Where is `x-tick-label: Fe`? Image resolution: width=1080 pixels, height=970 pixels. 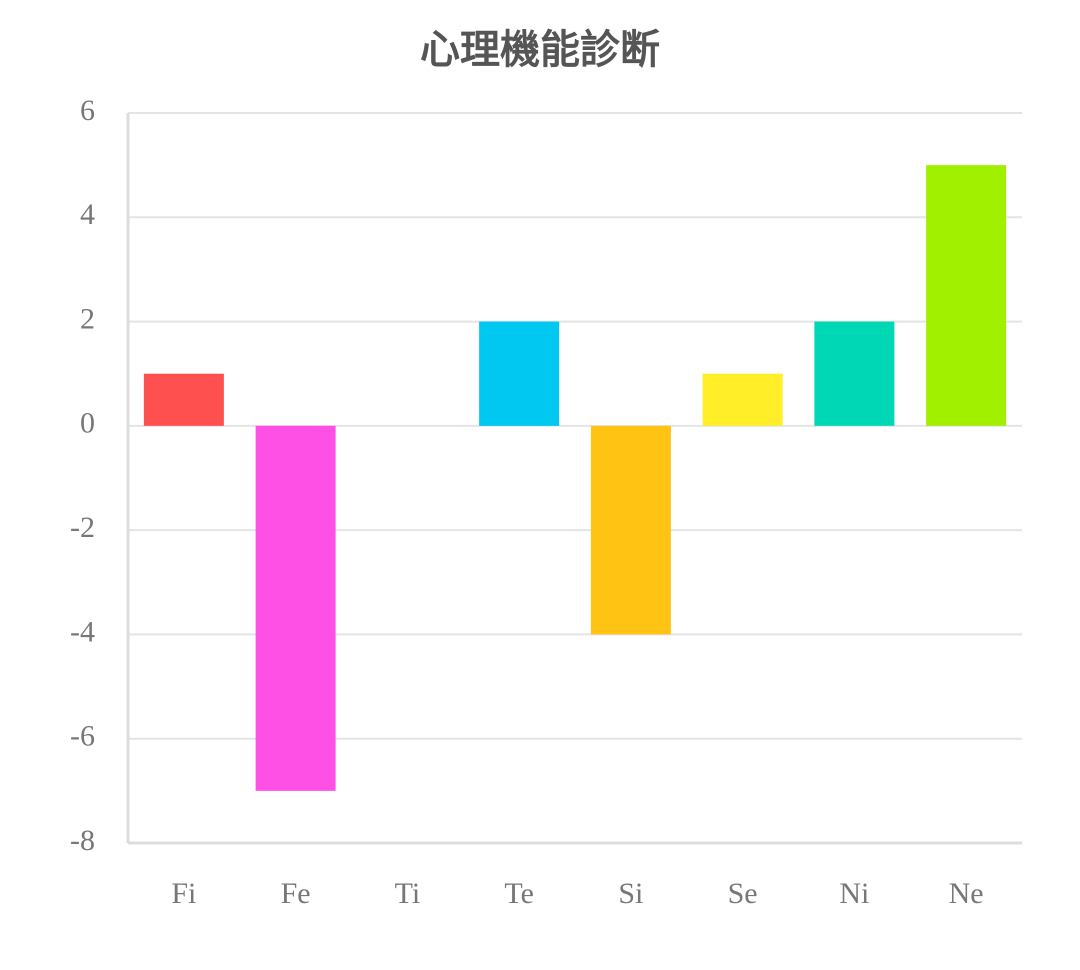 x-tick-label: Fe is located at coordinates (296, 893).